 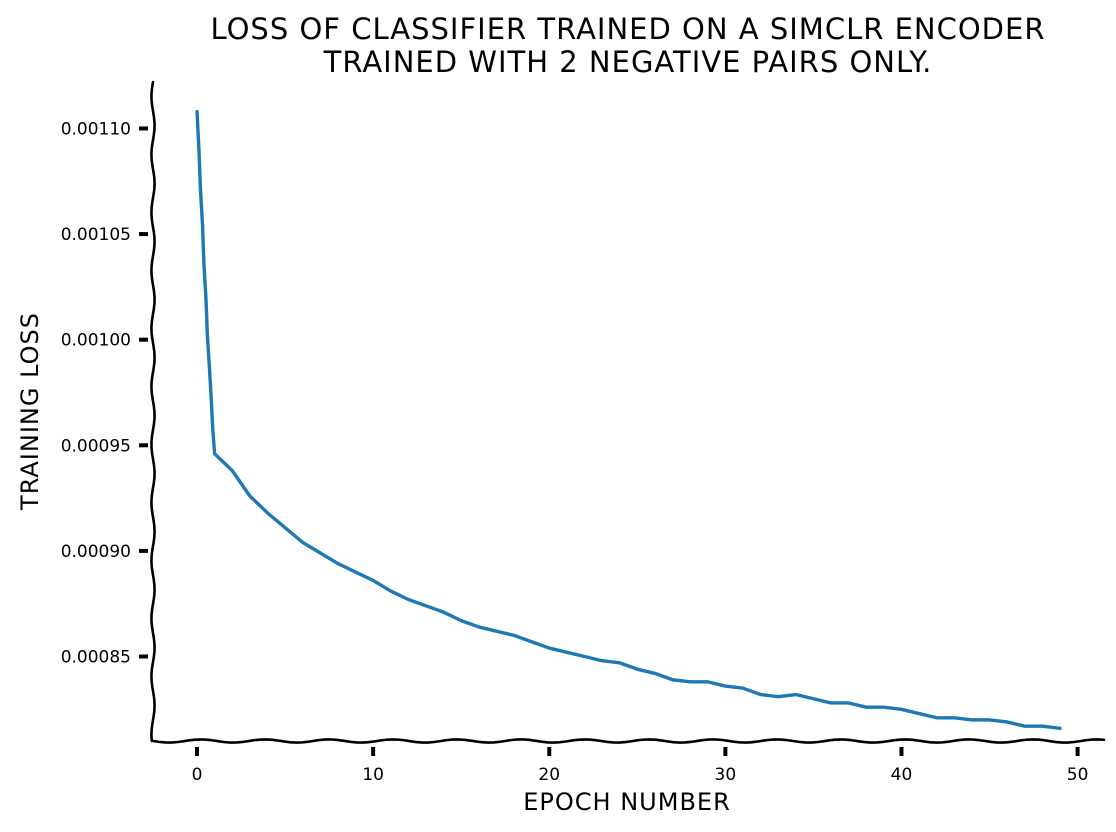 I want to click on chart-title-line-2: TRAINED WITH 2 NEGATIVE PAIRS ONLY., so click(x=628, y=62).